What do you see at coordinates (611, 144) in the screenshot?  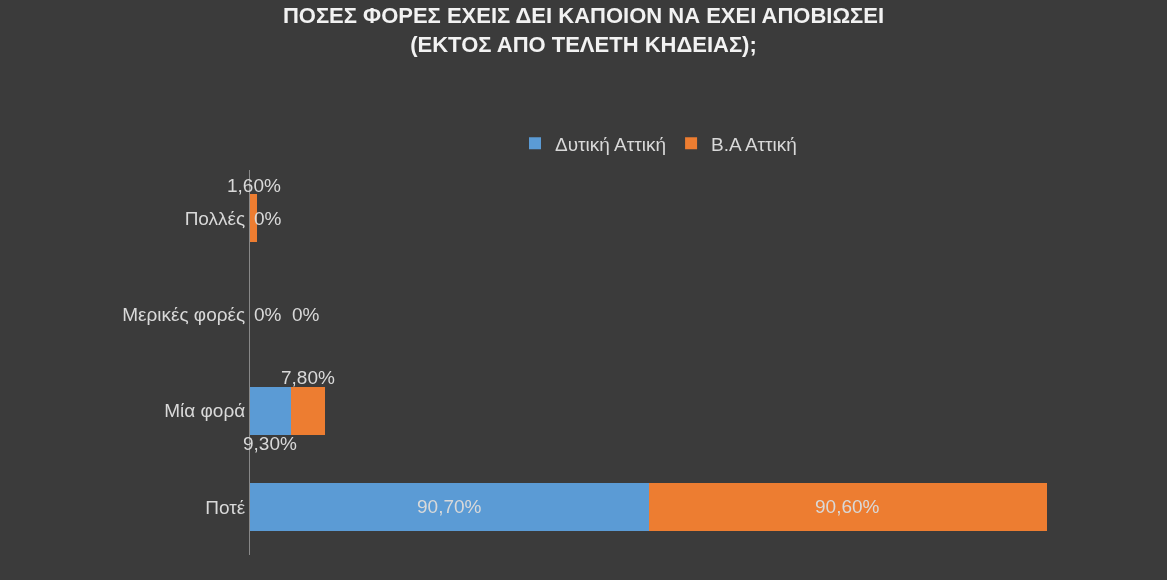 I see `legend-label: Δυτική Αττική` at bounding box center [611, 144].